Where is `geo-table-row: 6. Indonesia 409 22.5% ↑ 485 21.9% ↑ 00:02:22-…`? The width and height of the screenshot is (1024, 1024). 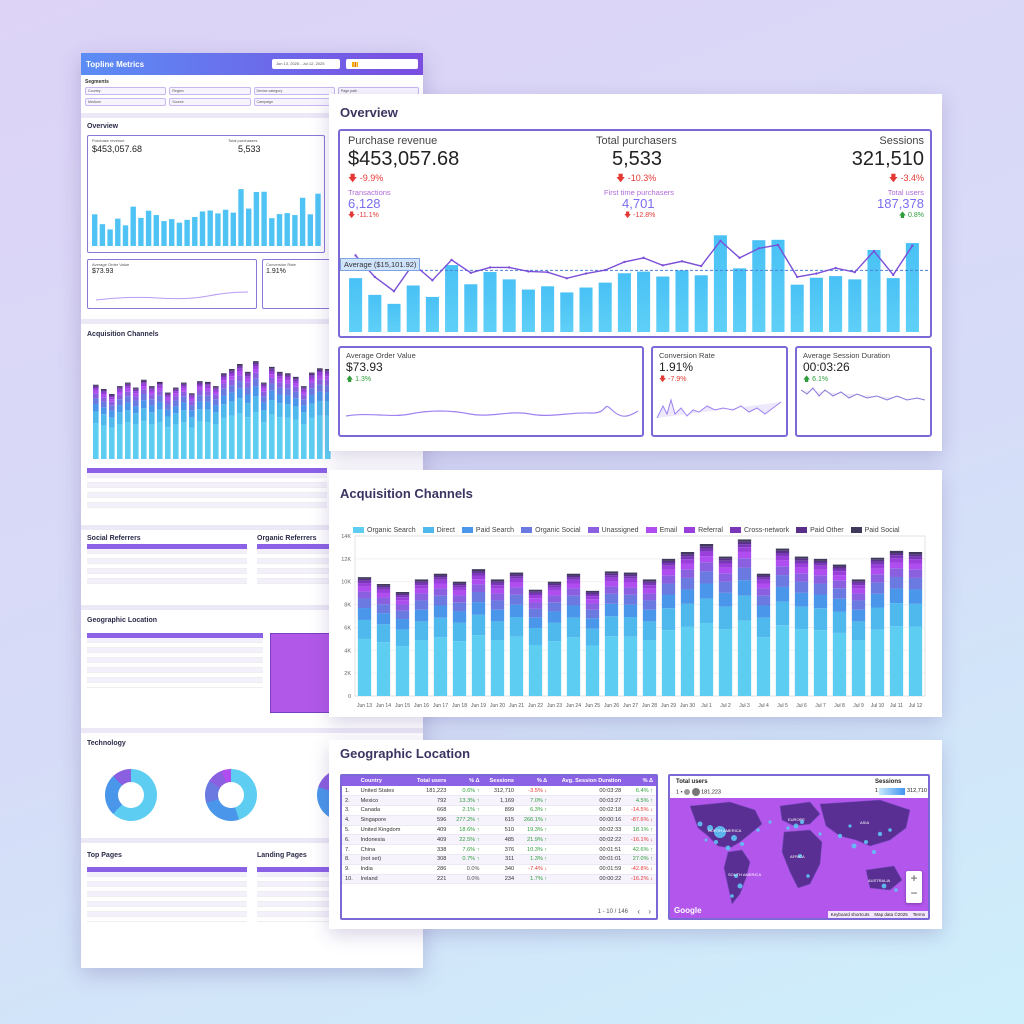 geo-table-row: 6. Indonesia 409 22.5% ↑ 485 21.9% ↑ 00:02:22-… is located at coordinates (499, 840).